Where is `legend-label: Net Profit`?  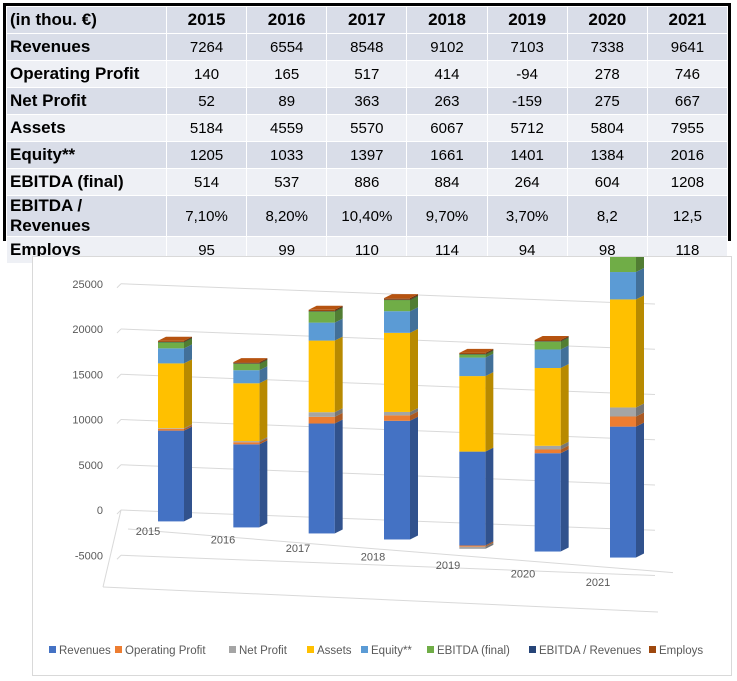 legend-label: Net Profit is located at coordinates (263, 651).